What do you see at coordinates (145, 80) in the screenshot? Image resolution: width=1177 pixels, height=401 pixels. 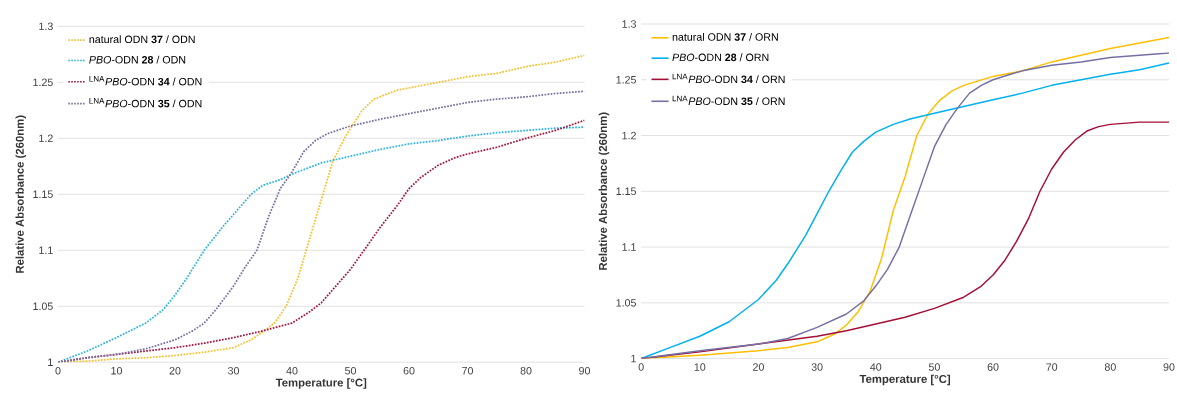 I see `legend-label: $^{LNA}$PBO-ODN 34 / ODN` at bounding box center [145, 80].